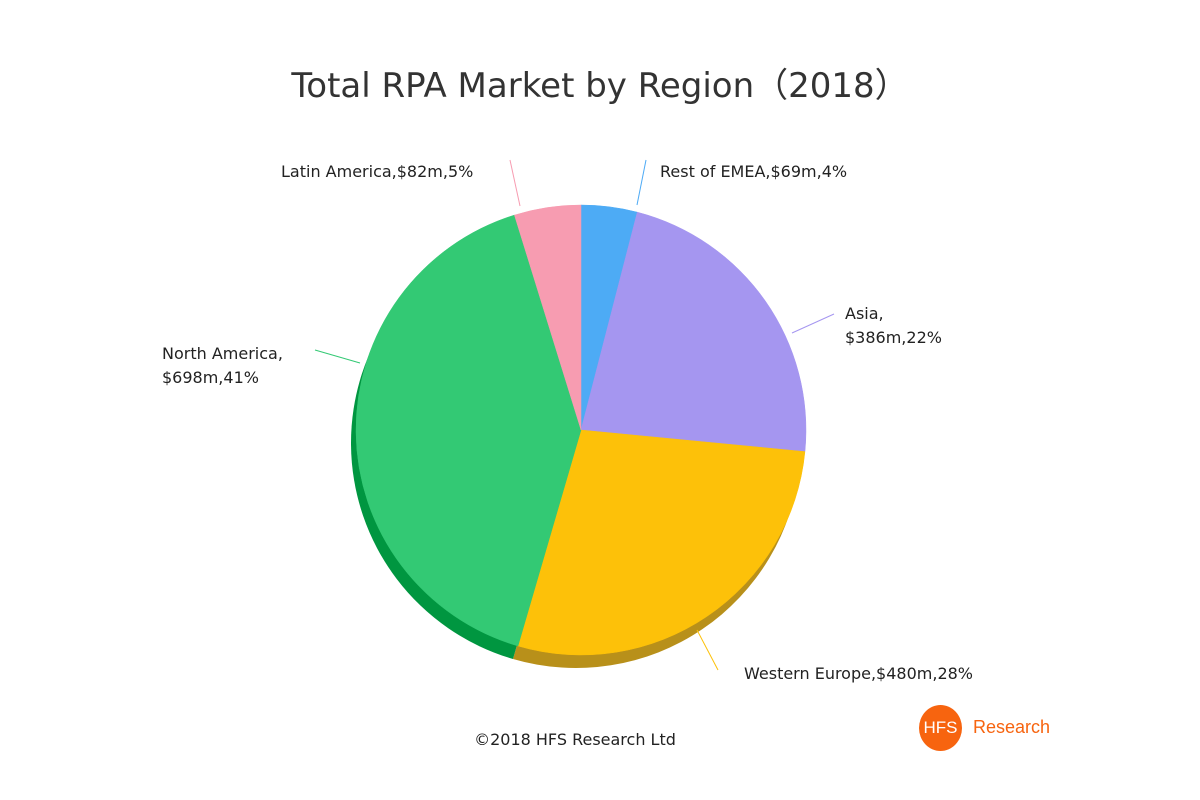 The image size is (1200, 800). What do you see at coordinates (222, 366) in the screenshot?
I see `label-north-america: North America, $698m,41%` at bounding box center [222, 366].